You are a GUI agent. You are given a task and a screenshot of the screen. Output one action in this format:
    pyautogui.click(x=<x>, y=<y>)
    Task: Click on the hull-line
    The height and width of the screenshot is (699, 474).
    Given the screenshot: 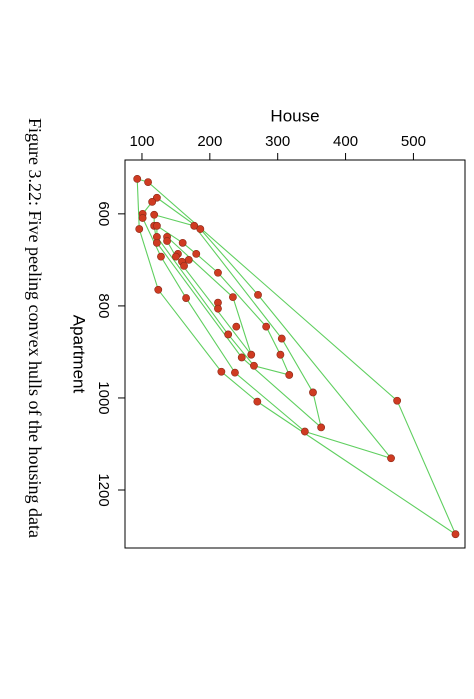 What is the action you would take?
    pyautogui.click(x=238, y=321)
    